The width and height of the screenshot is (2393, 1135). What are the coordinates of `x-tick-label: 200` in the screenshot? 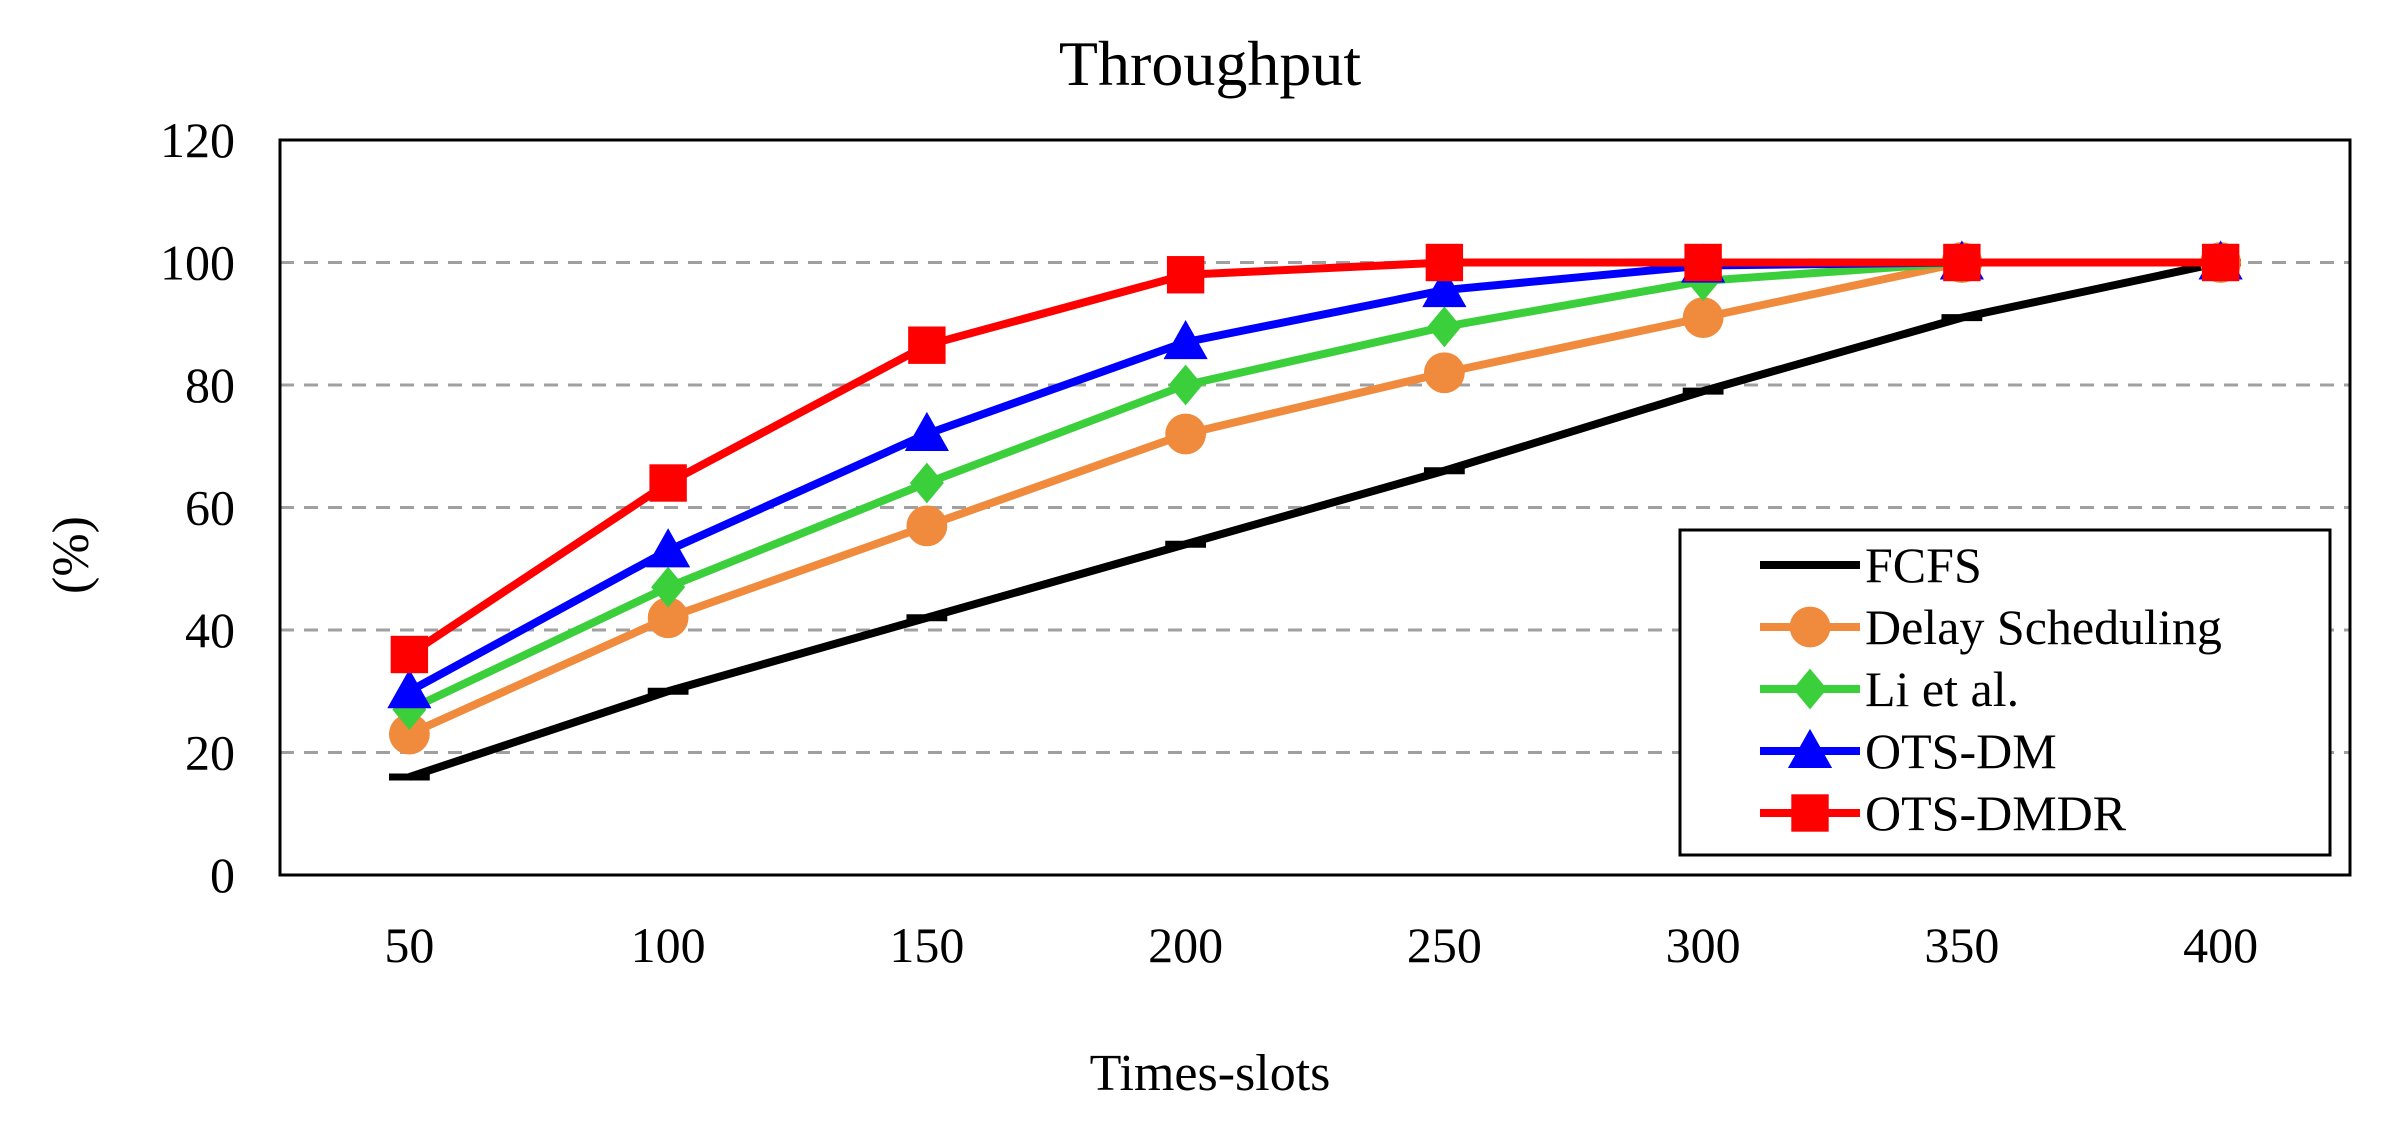 It's located at (1185, 945).